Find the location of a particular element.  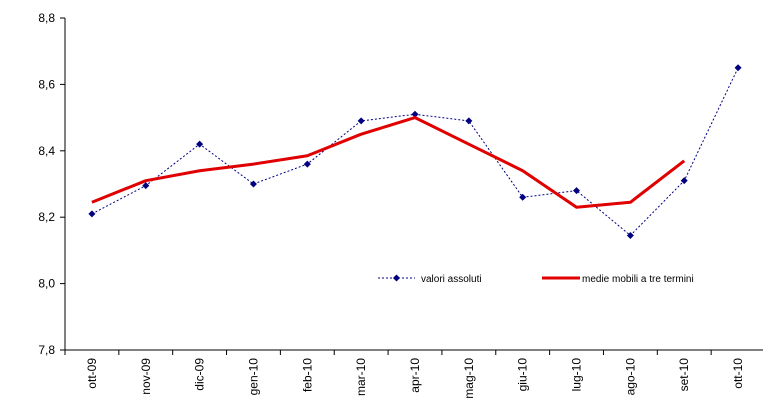

y-axis-ticks: 8,8 8,6 8,4 8,2 8,0 7,8 is located at coordinates (51, 184).